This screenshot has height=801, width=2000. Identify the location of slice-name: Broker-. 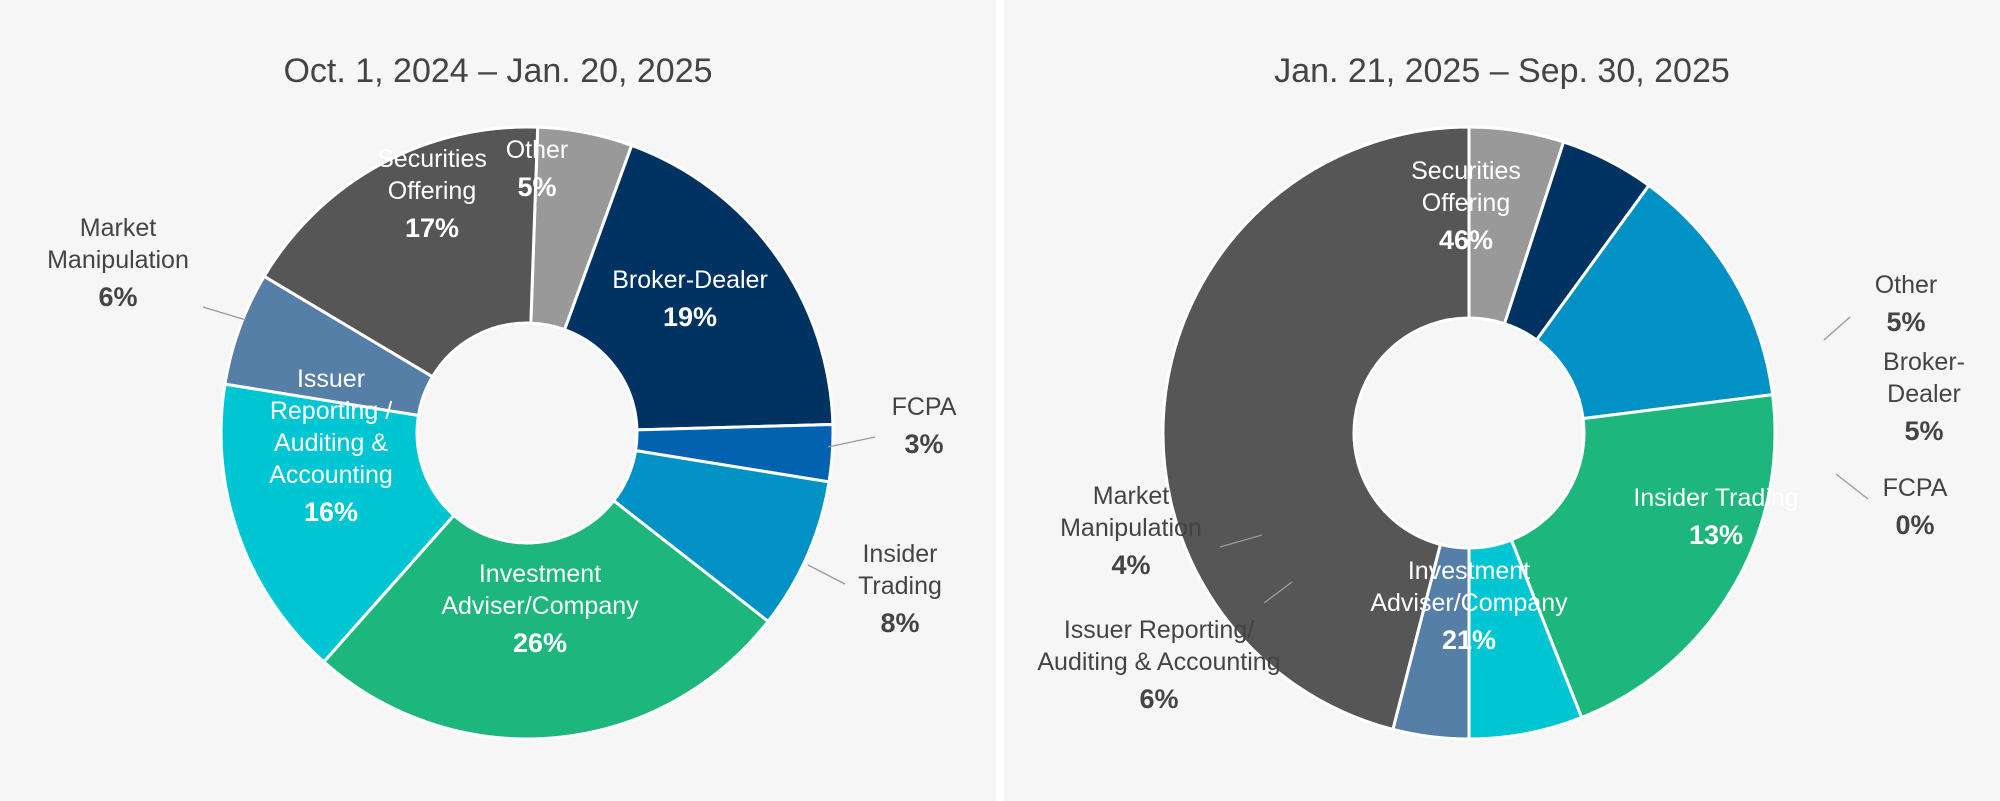
(1924, 362).